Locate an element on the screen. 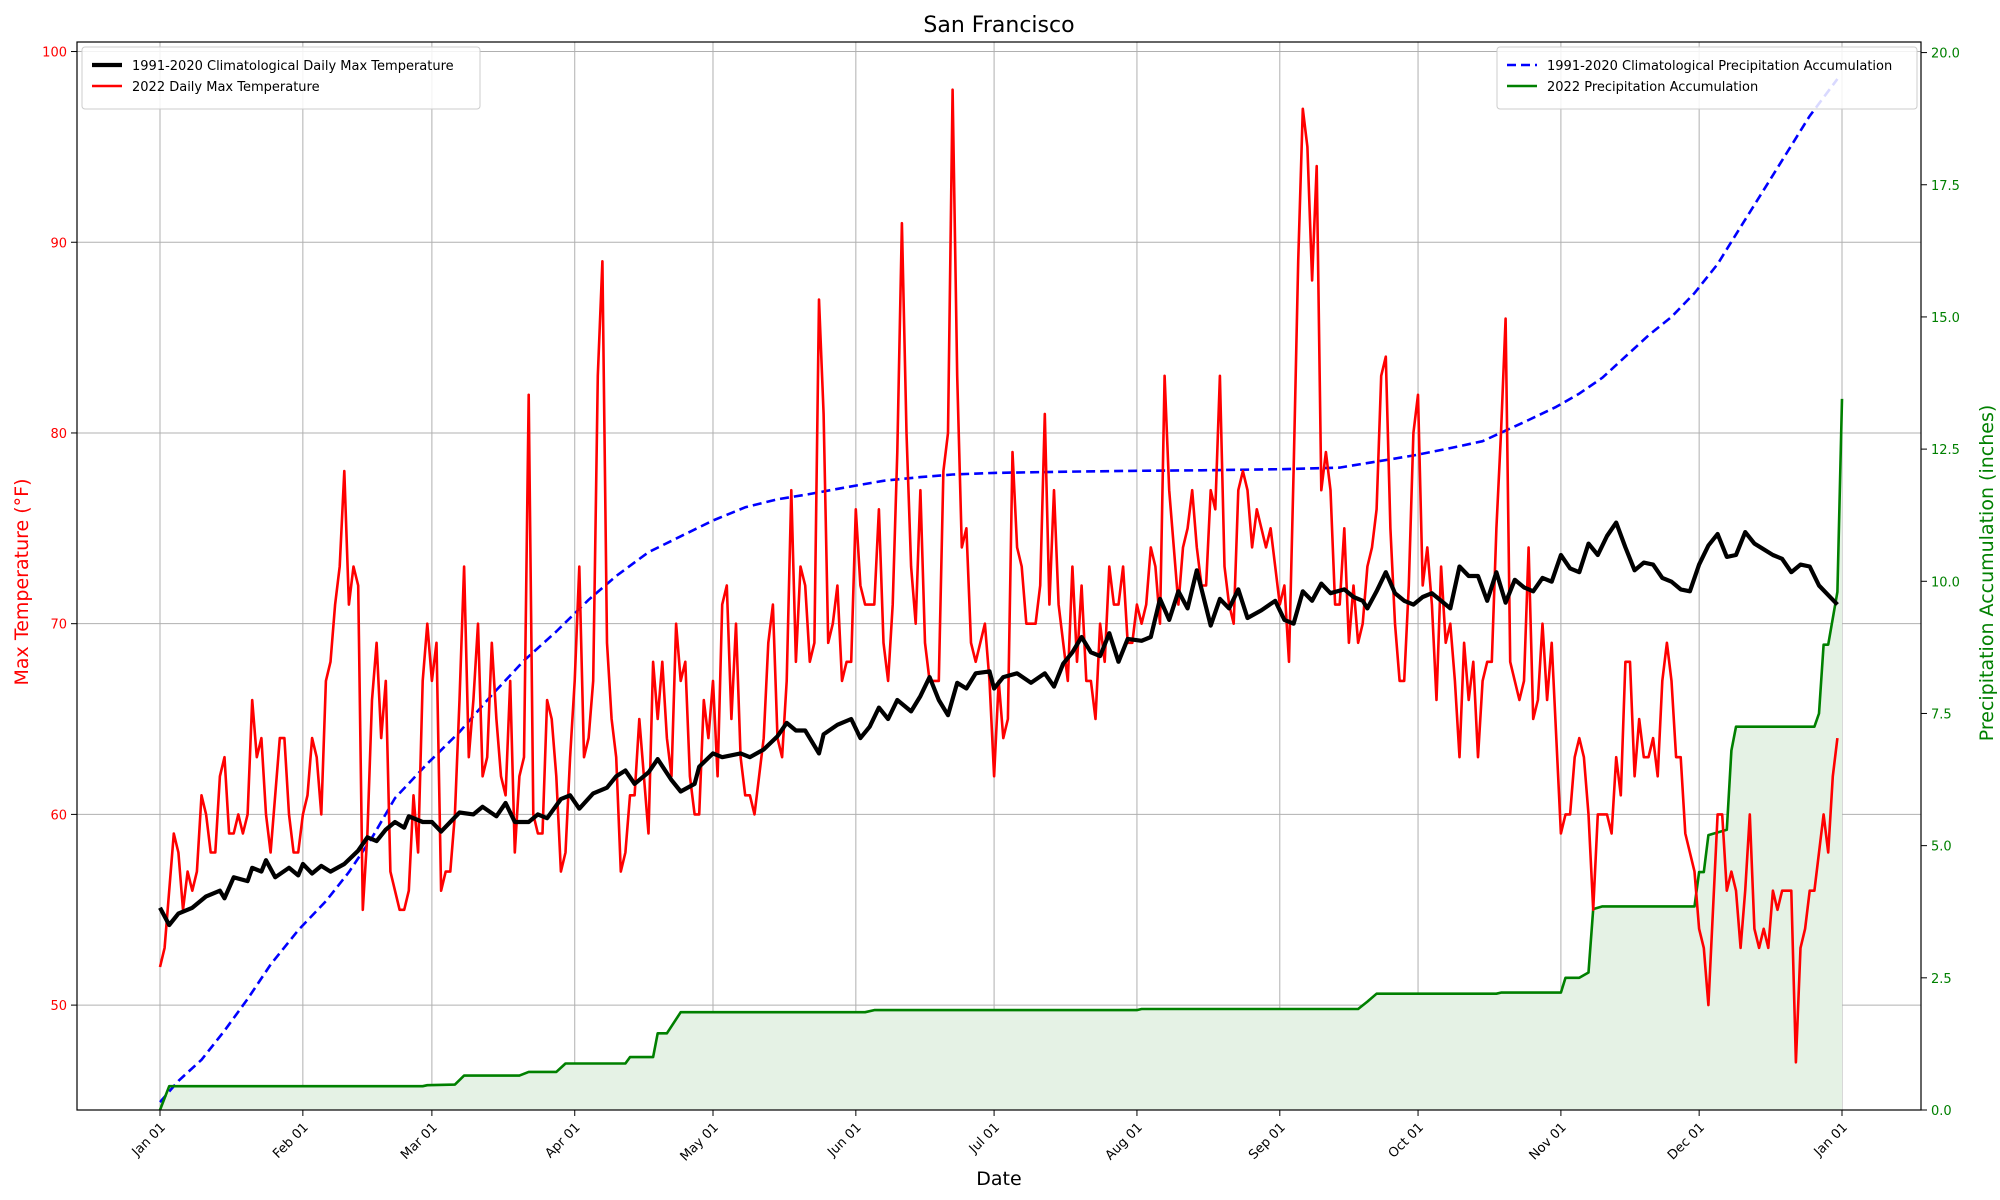 Image resolution: width=2000 pixels, height=1200 pixels. y-axis-label-left: Max Temperature (°F) is located at coordinates (22, 582).